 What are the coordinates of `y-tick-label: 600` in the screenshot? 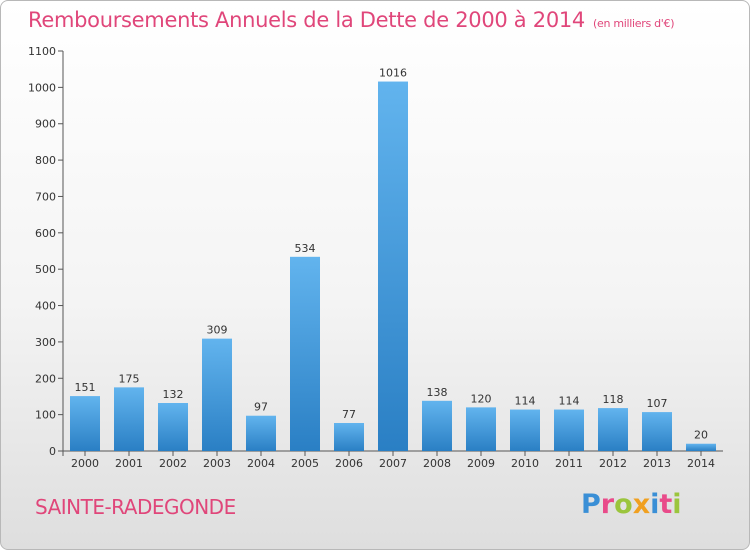 It's located at (45, 233).